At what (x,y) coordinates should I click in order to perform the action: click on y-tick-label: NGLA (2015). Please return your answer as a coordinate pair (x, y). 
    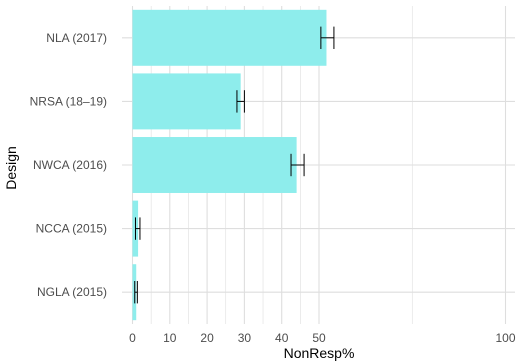
    Looking at the image, I should click on (72, 292).